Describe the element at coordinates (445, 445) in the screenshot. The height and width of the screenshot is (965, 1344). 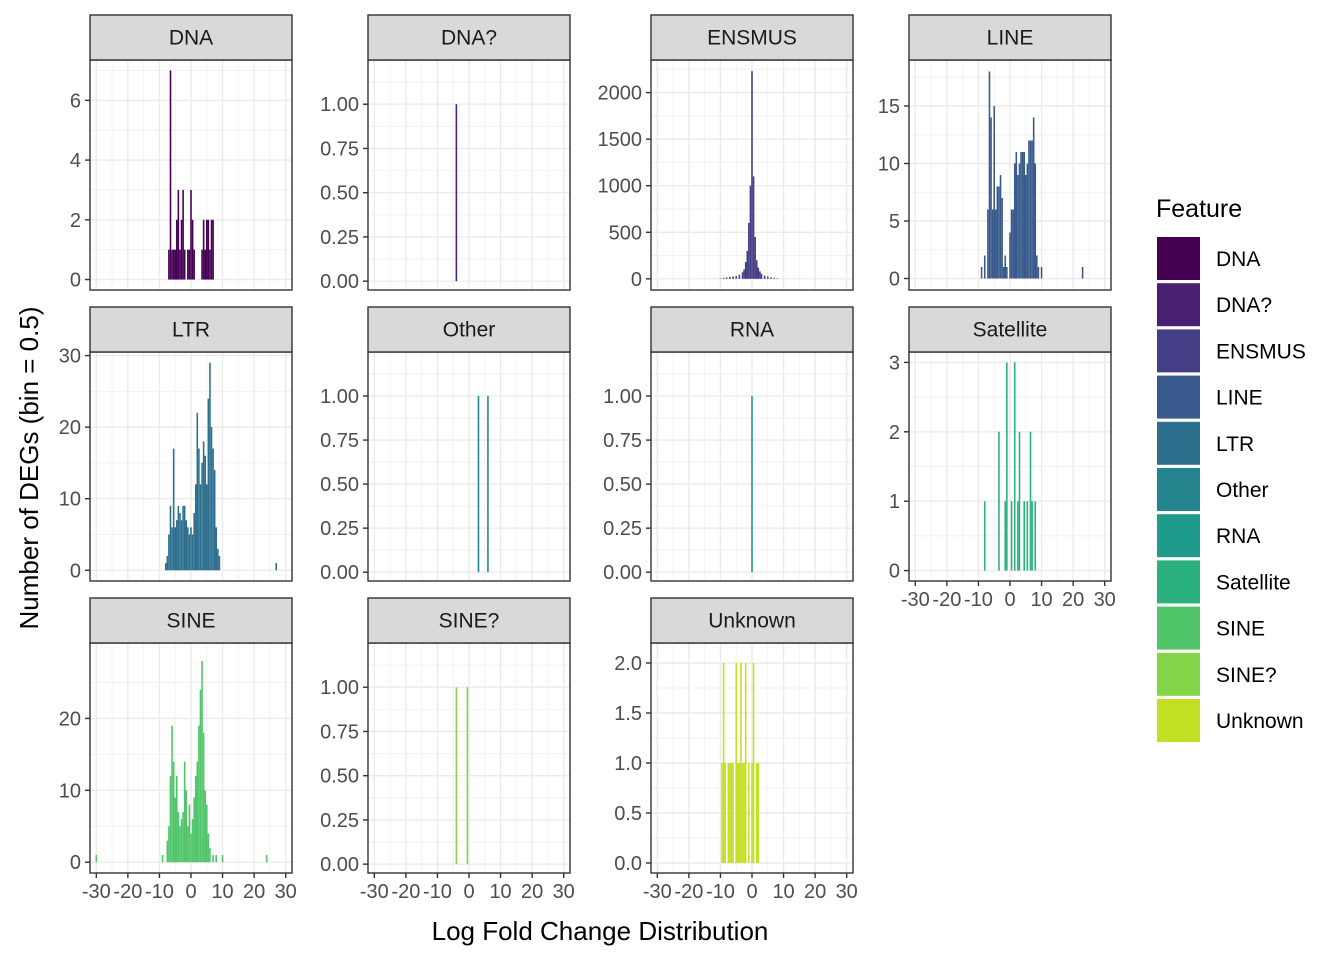
I see `panel-other: Other 0.00 0.25 0.50 0.75 1.00` at that location.